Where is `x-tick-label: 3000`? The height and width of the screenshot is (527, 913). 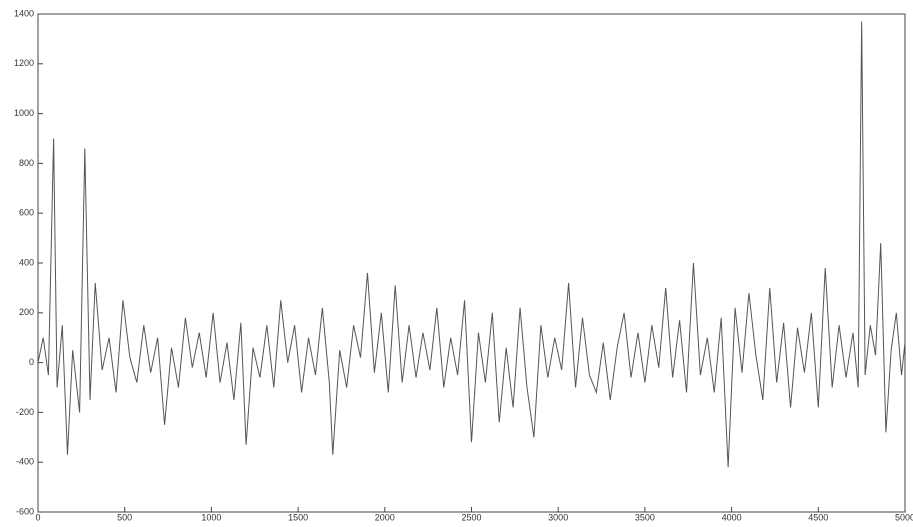
x-tick-label: 3000 is located at coordinates (558, 517).